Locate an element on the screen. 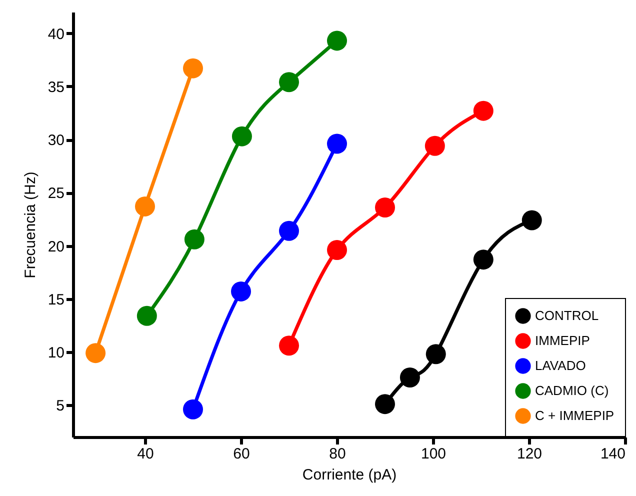 This screenshot has height=496, width=636. y-tick-label: 20 is located at coordinates (56, 247).